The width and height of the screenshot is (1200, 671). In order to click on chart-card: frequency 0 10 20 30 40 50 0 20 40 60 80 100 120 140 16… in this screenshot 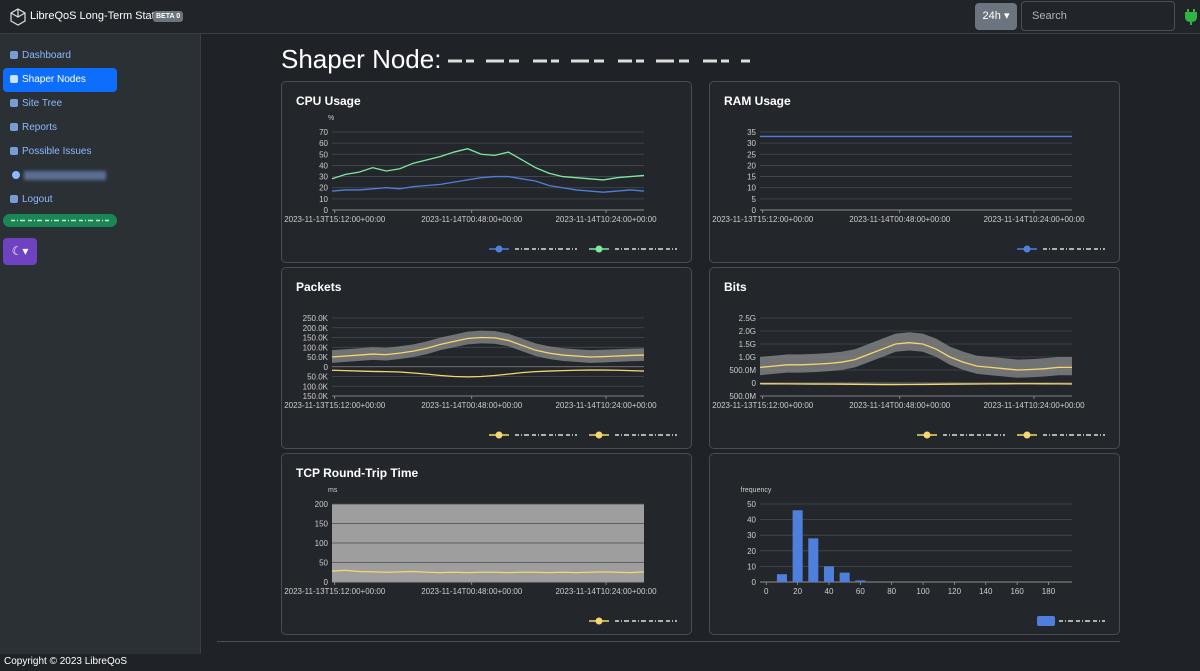, I will do `click(914, 544)`.